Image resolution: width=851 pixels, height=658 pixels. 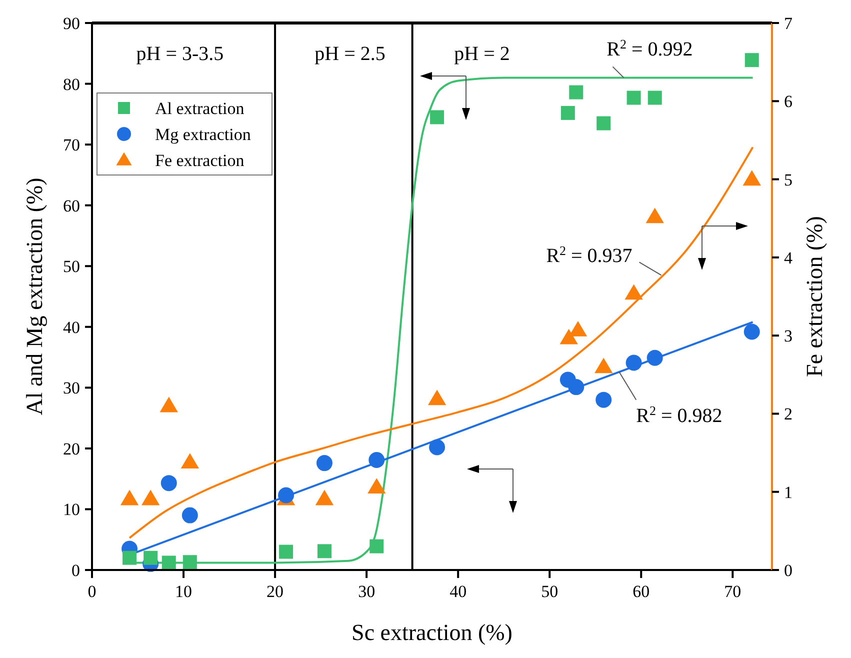 I want to click on y-axis-title: Al and Mg extraction (%), so click(x=34, y=297).